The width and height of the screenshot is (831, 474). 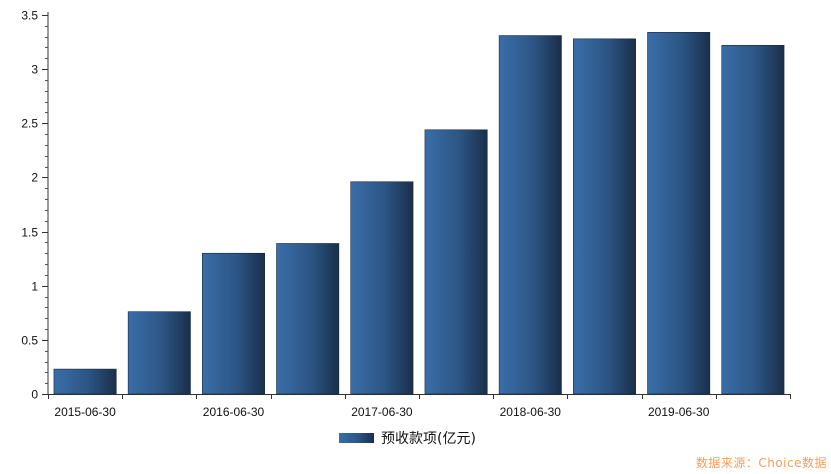 What do you see at coordinates (29, 124) in the screenshot?
I see `y-tick-label: 2.5` at bounding box center [29, 124].